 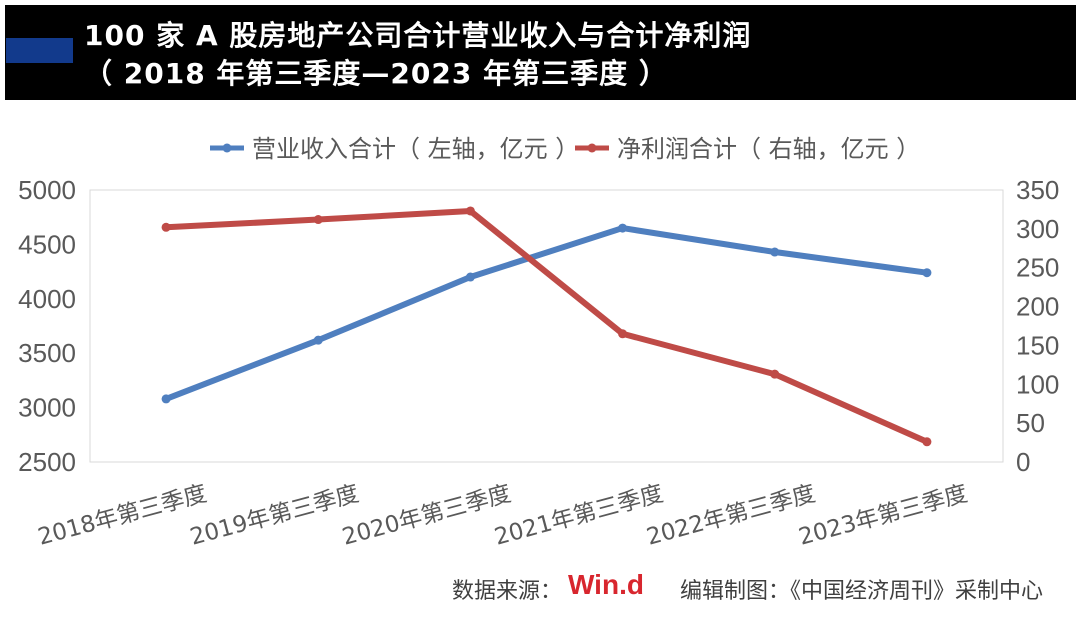 I want to click on y-right-tick-label: 0, so click(x=1023, y=462).